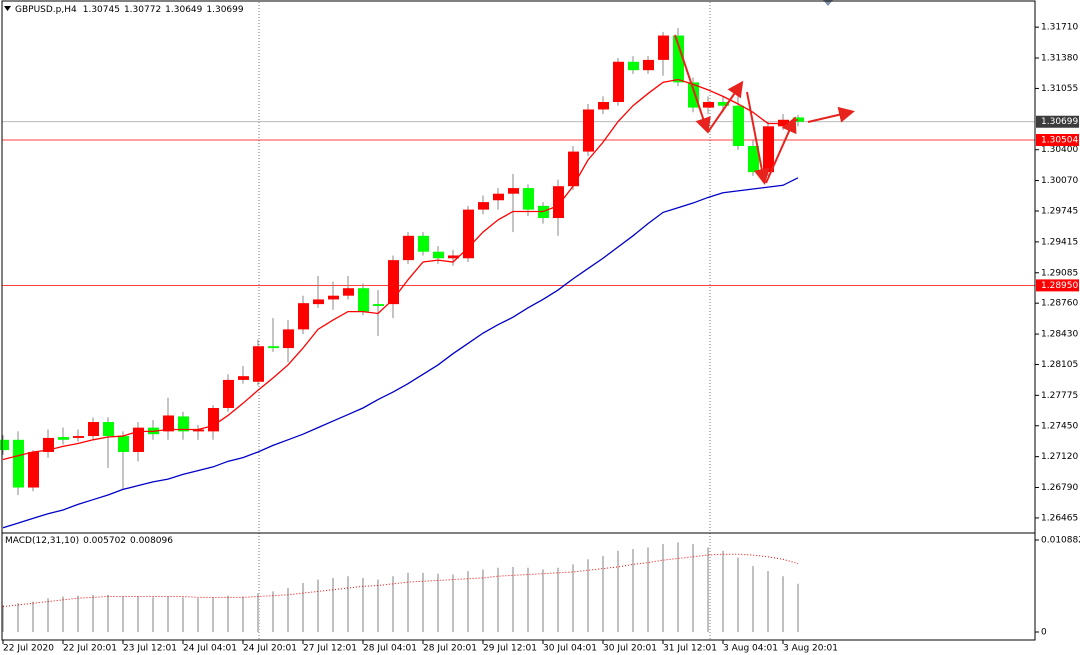 This screenshot has width=1080, height=655. What do you see at coordinates (1059, 242) in the screenshot?
I see `y-tick-label: 1.29415` at bounding box center [1059, 242].